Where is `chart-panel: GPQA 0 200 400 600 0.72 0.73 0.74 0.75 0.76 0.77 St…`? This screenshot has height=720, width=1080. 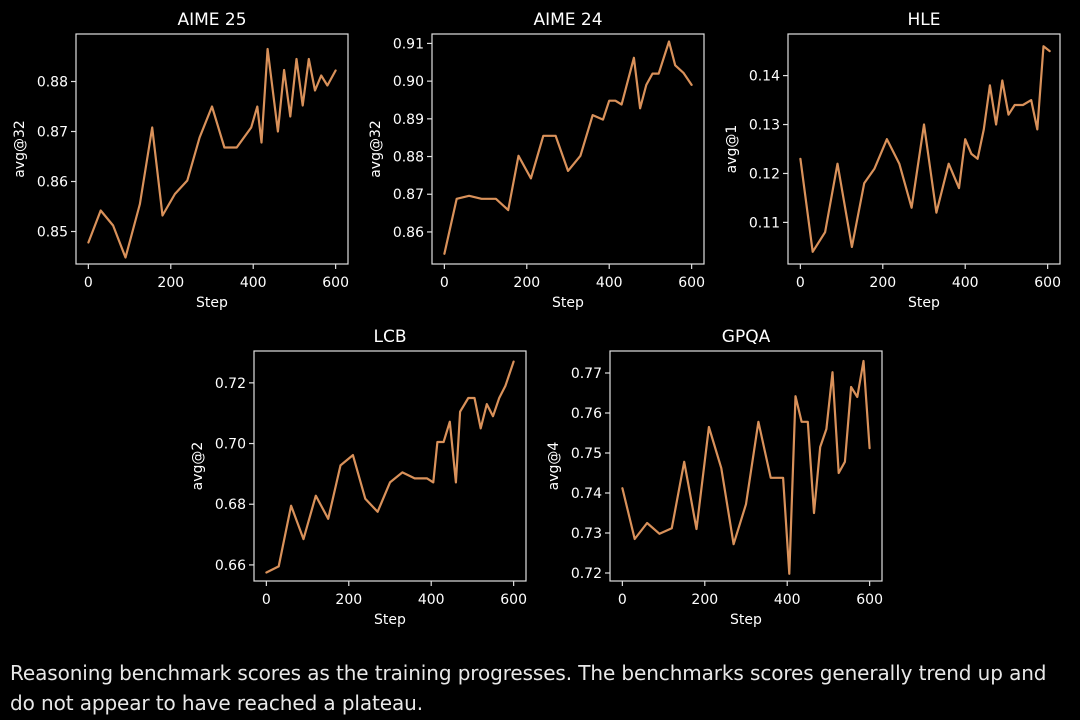 chart-panel: GPQA 0 200 400 600 0.72 0.73 0.74 0.75 0.76 0.77 St… is located at coordinates (714, 477).